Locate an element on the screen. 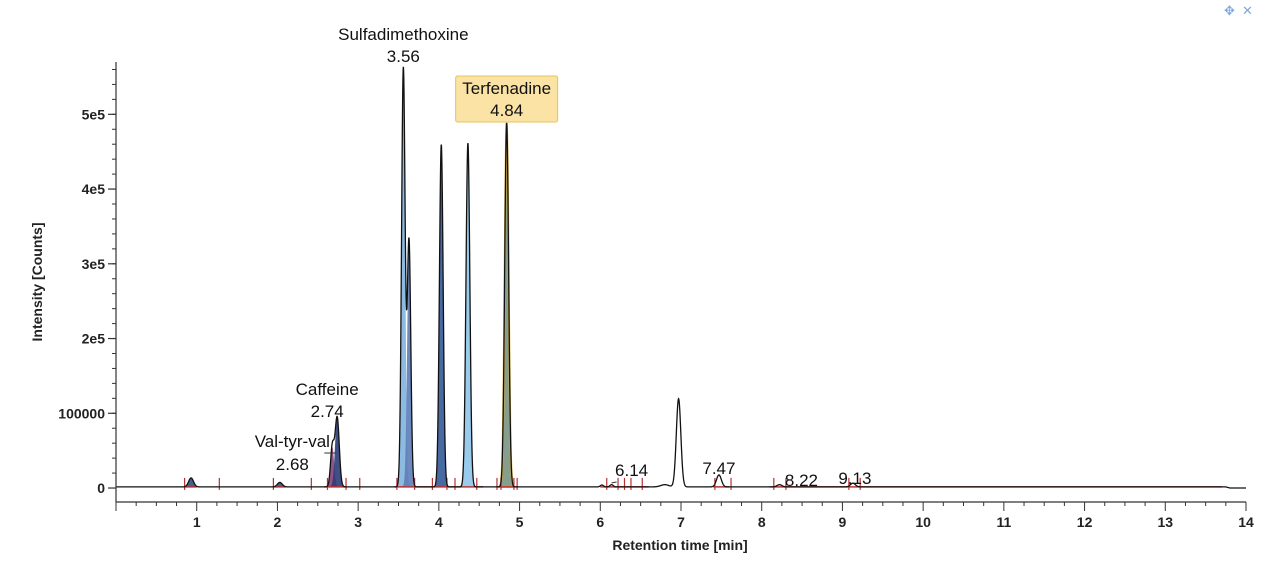 This screenshot has height=576, width=1280. x-tick-label: 5 is located at coordinates (520, 522).